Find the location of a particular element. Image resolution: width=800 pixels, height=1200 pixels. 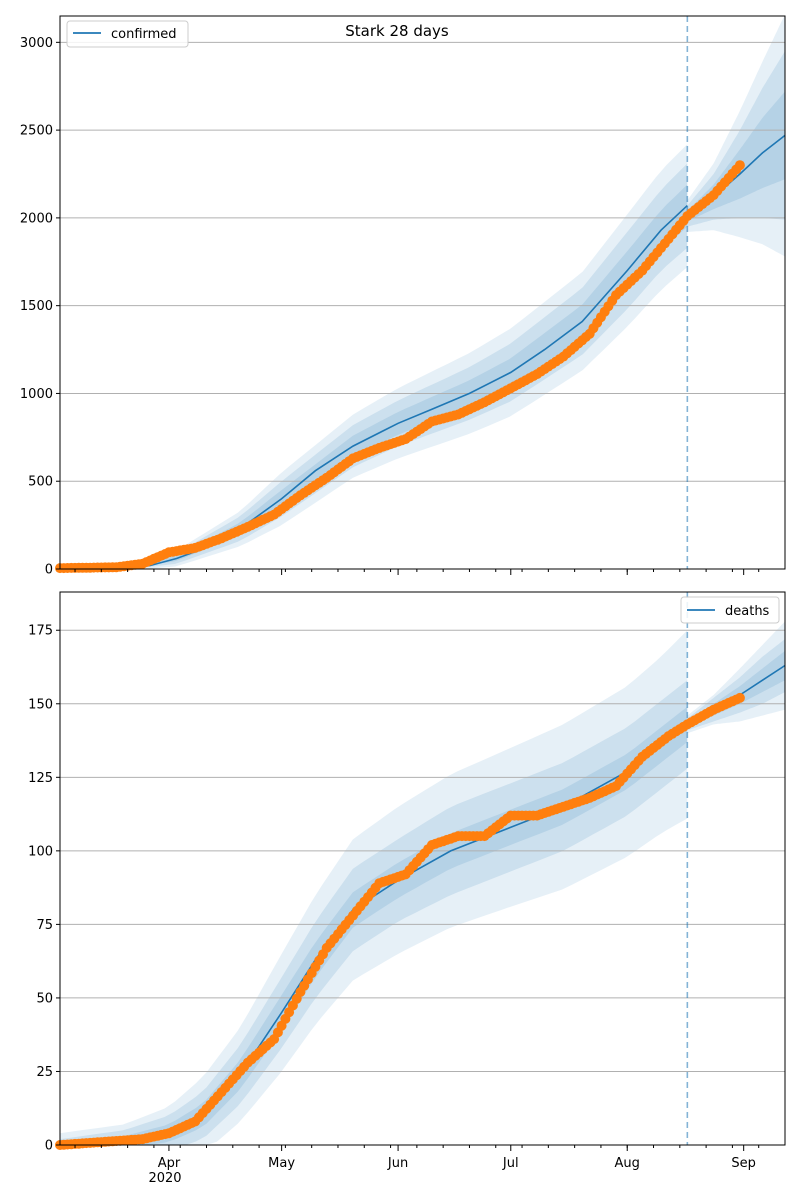

confirmed-legend-label: confirmed is located at coordinates (144, 34).